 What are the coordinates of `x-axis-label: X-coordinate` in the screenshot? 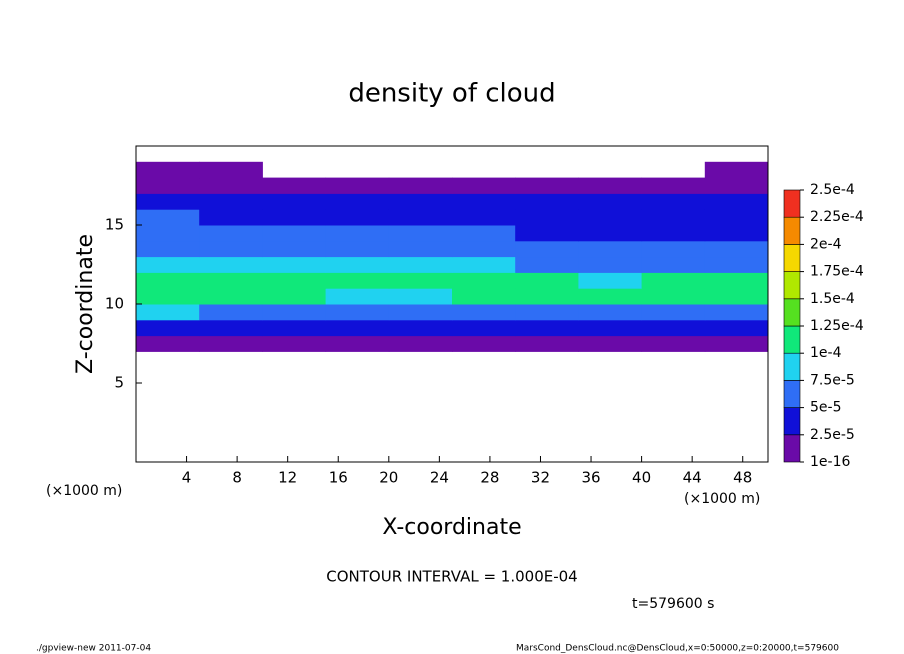 It's located at (451, 527).